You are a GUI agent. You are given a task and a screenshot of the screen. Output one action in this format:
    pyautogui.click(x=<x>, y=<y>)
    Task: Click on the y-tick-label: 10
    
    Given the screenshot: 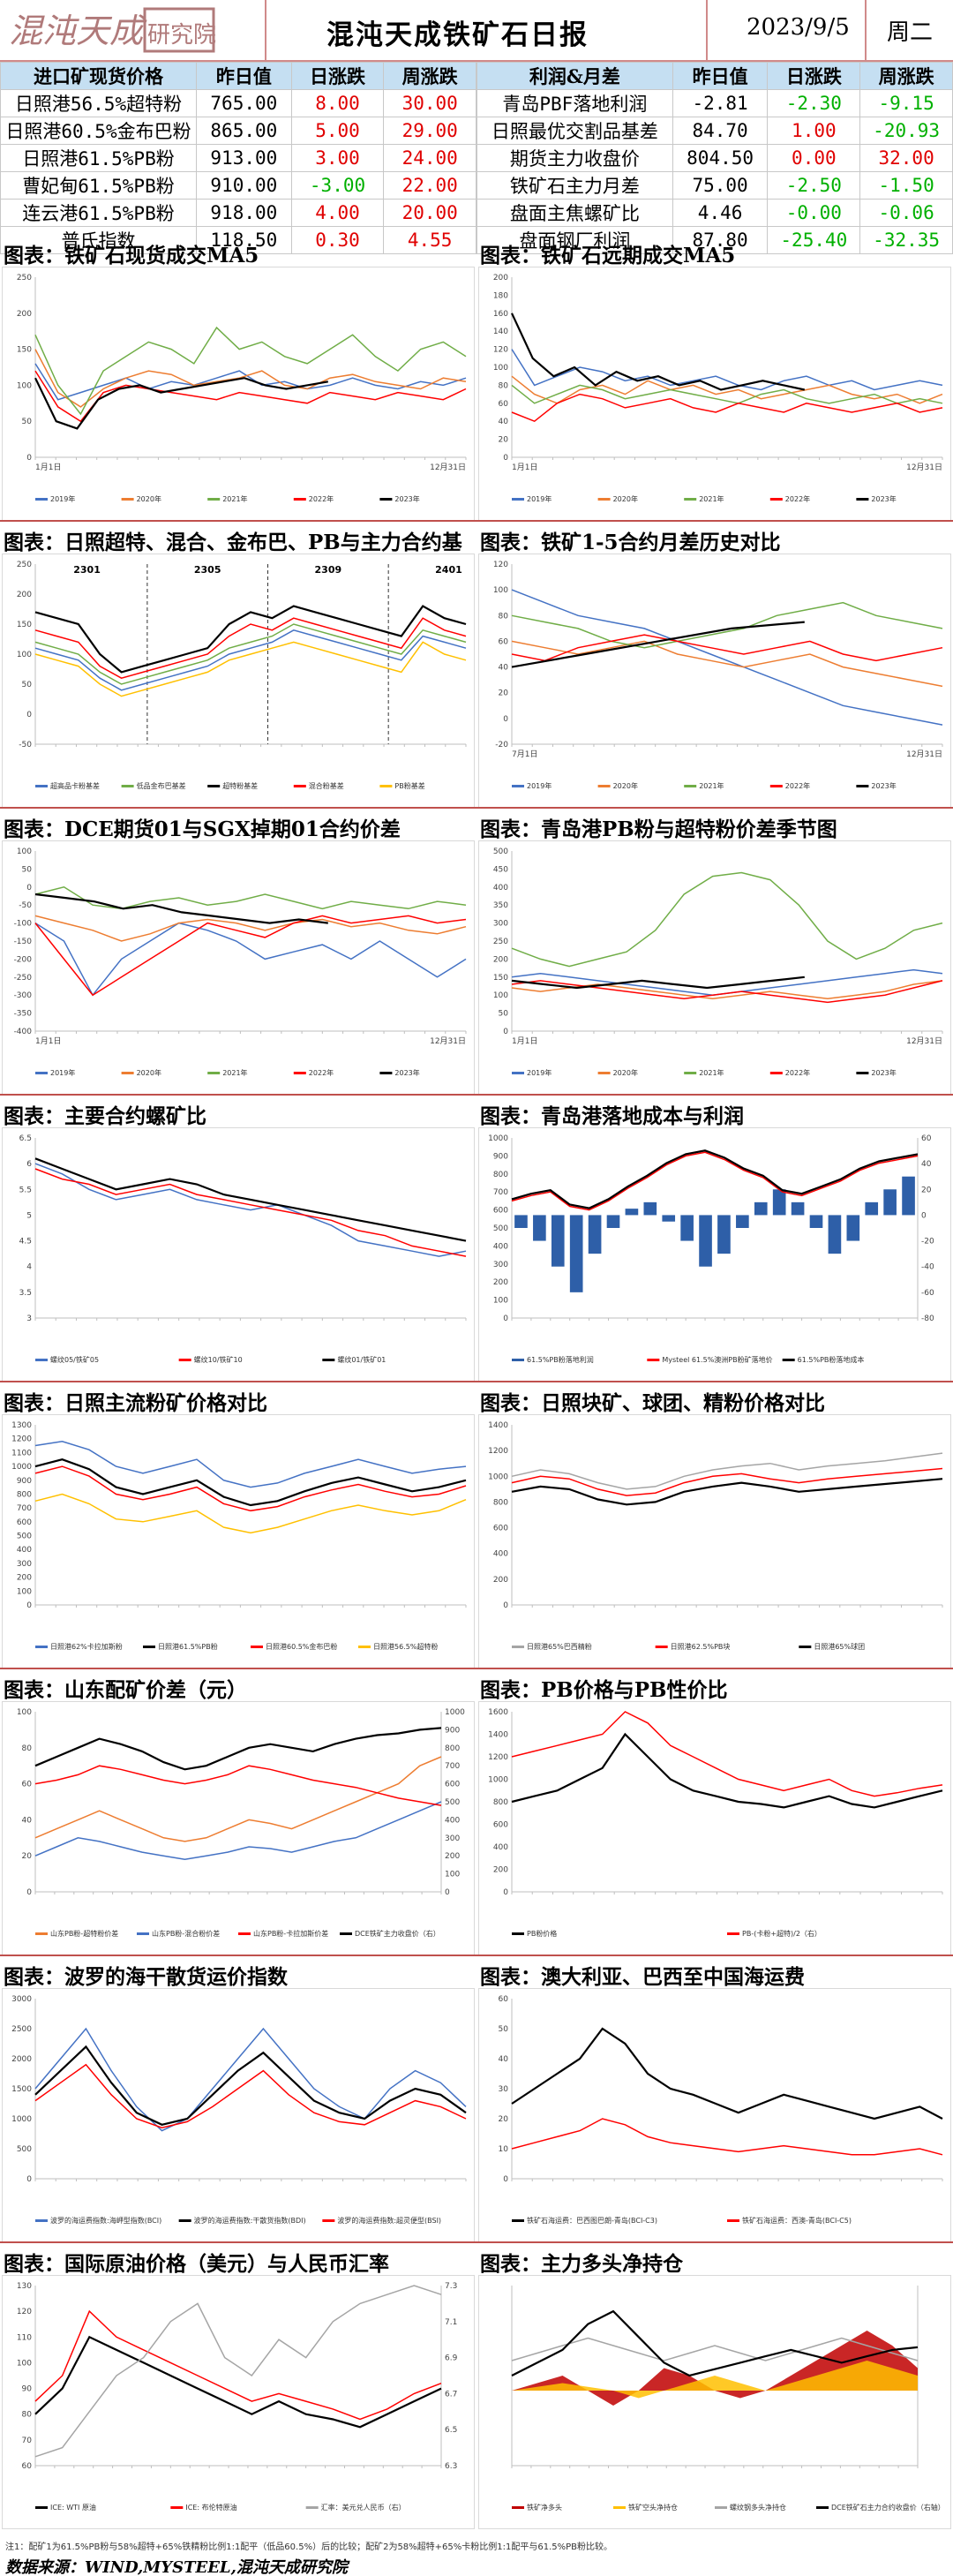 What is the action you would take?
    pyautogui.click(x=504, y=2150)
    